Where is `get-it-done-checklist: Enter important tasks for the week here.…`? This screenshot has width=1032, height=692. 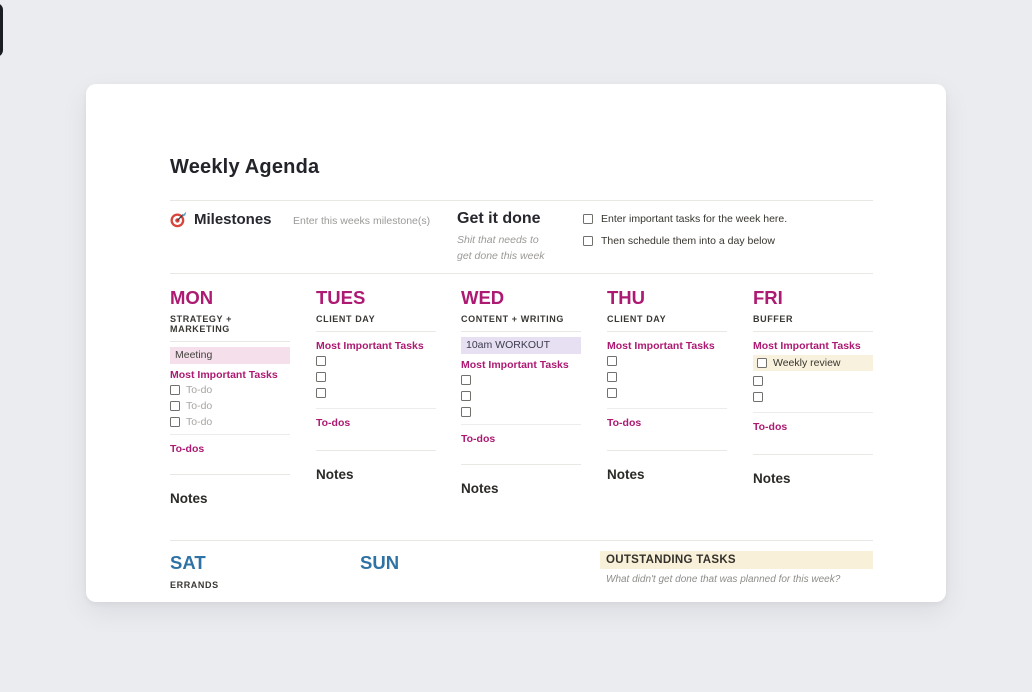 get-it-done-checklist: Enter important tasks for the week here.… is located at coordinates (685, 235).